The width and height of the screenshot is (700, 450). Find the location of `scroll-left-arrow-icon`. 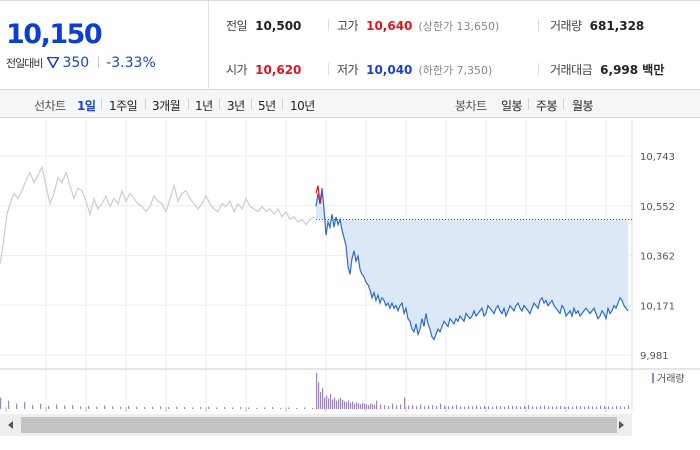

scroll-left-arrow-icon is located at coordinates (11, 425).